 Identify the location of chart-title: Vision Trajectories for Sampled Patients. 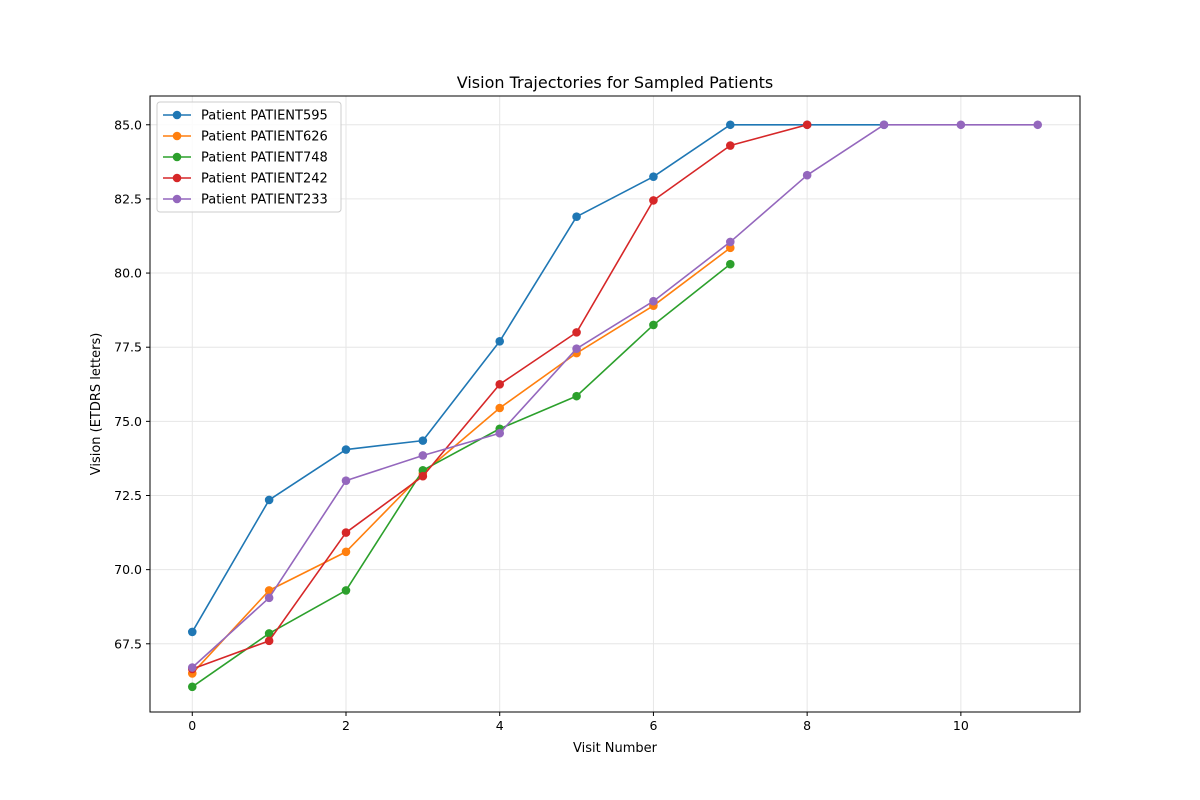
(615, 82).